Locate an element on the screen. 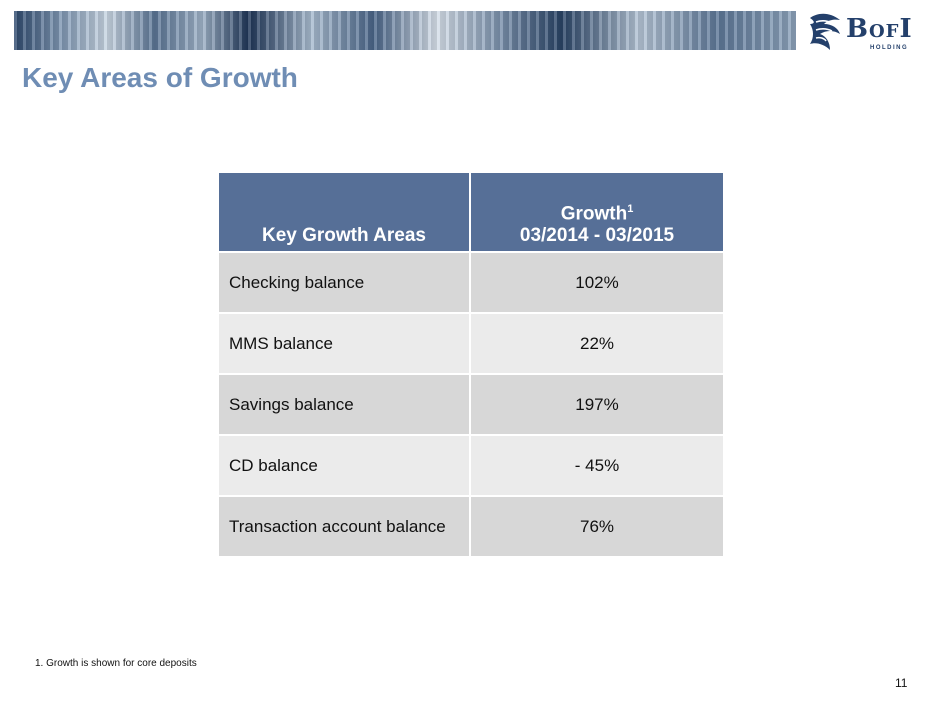 The width and height of the screenshot is (940, 705). eagle-icon is located at coordinates (825, 32).